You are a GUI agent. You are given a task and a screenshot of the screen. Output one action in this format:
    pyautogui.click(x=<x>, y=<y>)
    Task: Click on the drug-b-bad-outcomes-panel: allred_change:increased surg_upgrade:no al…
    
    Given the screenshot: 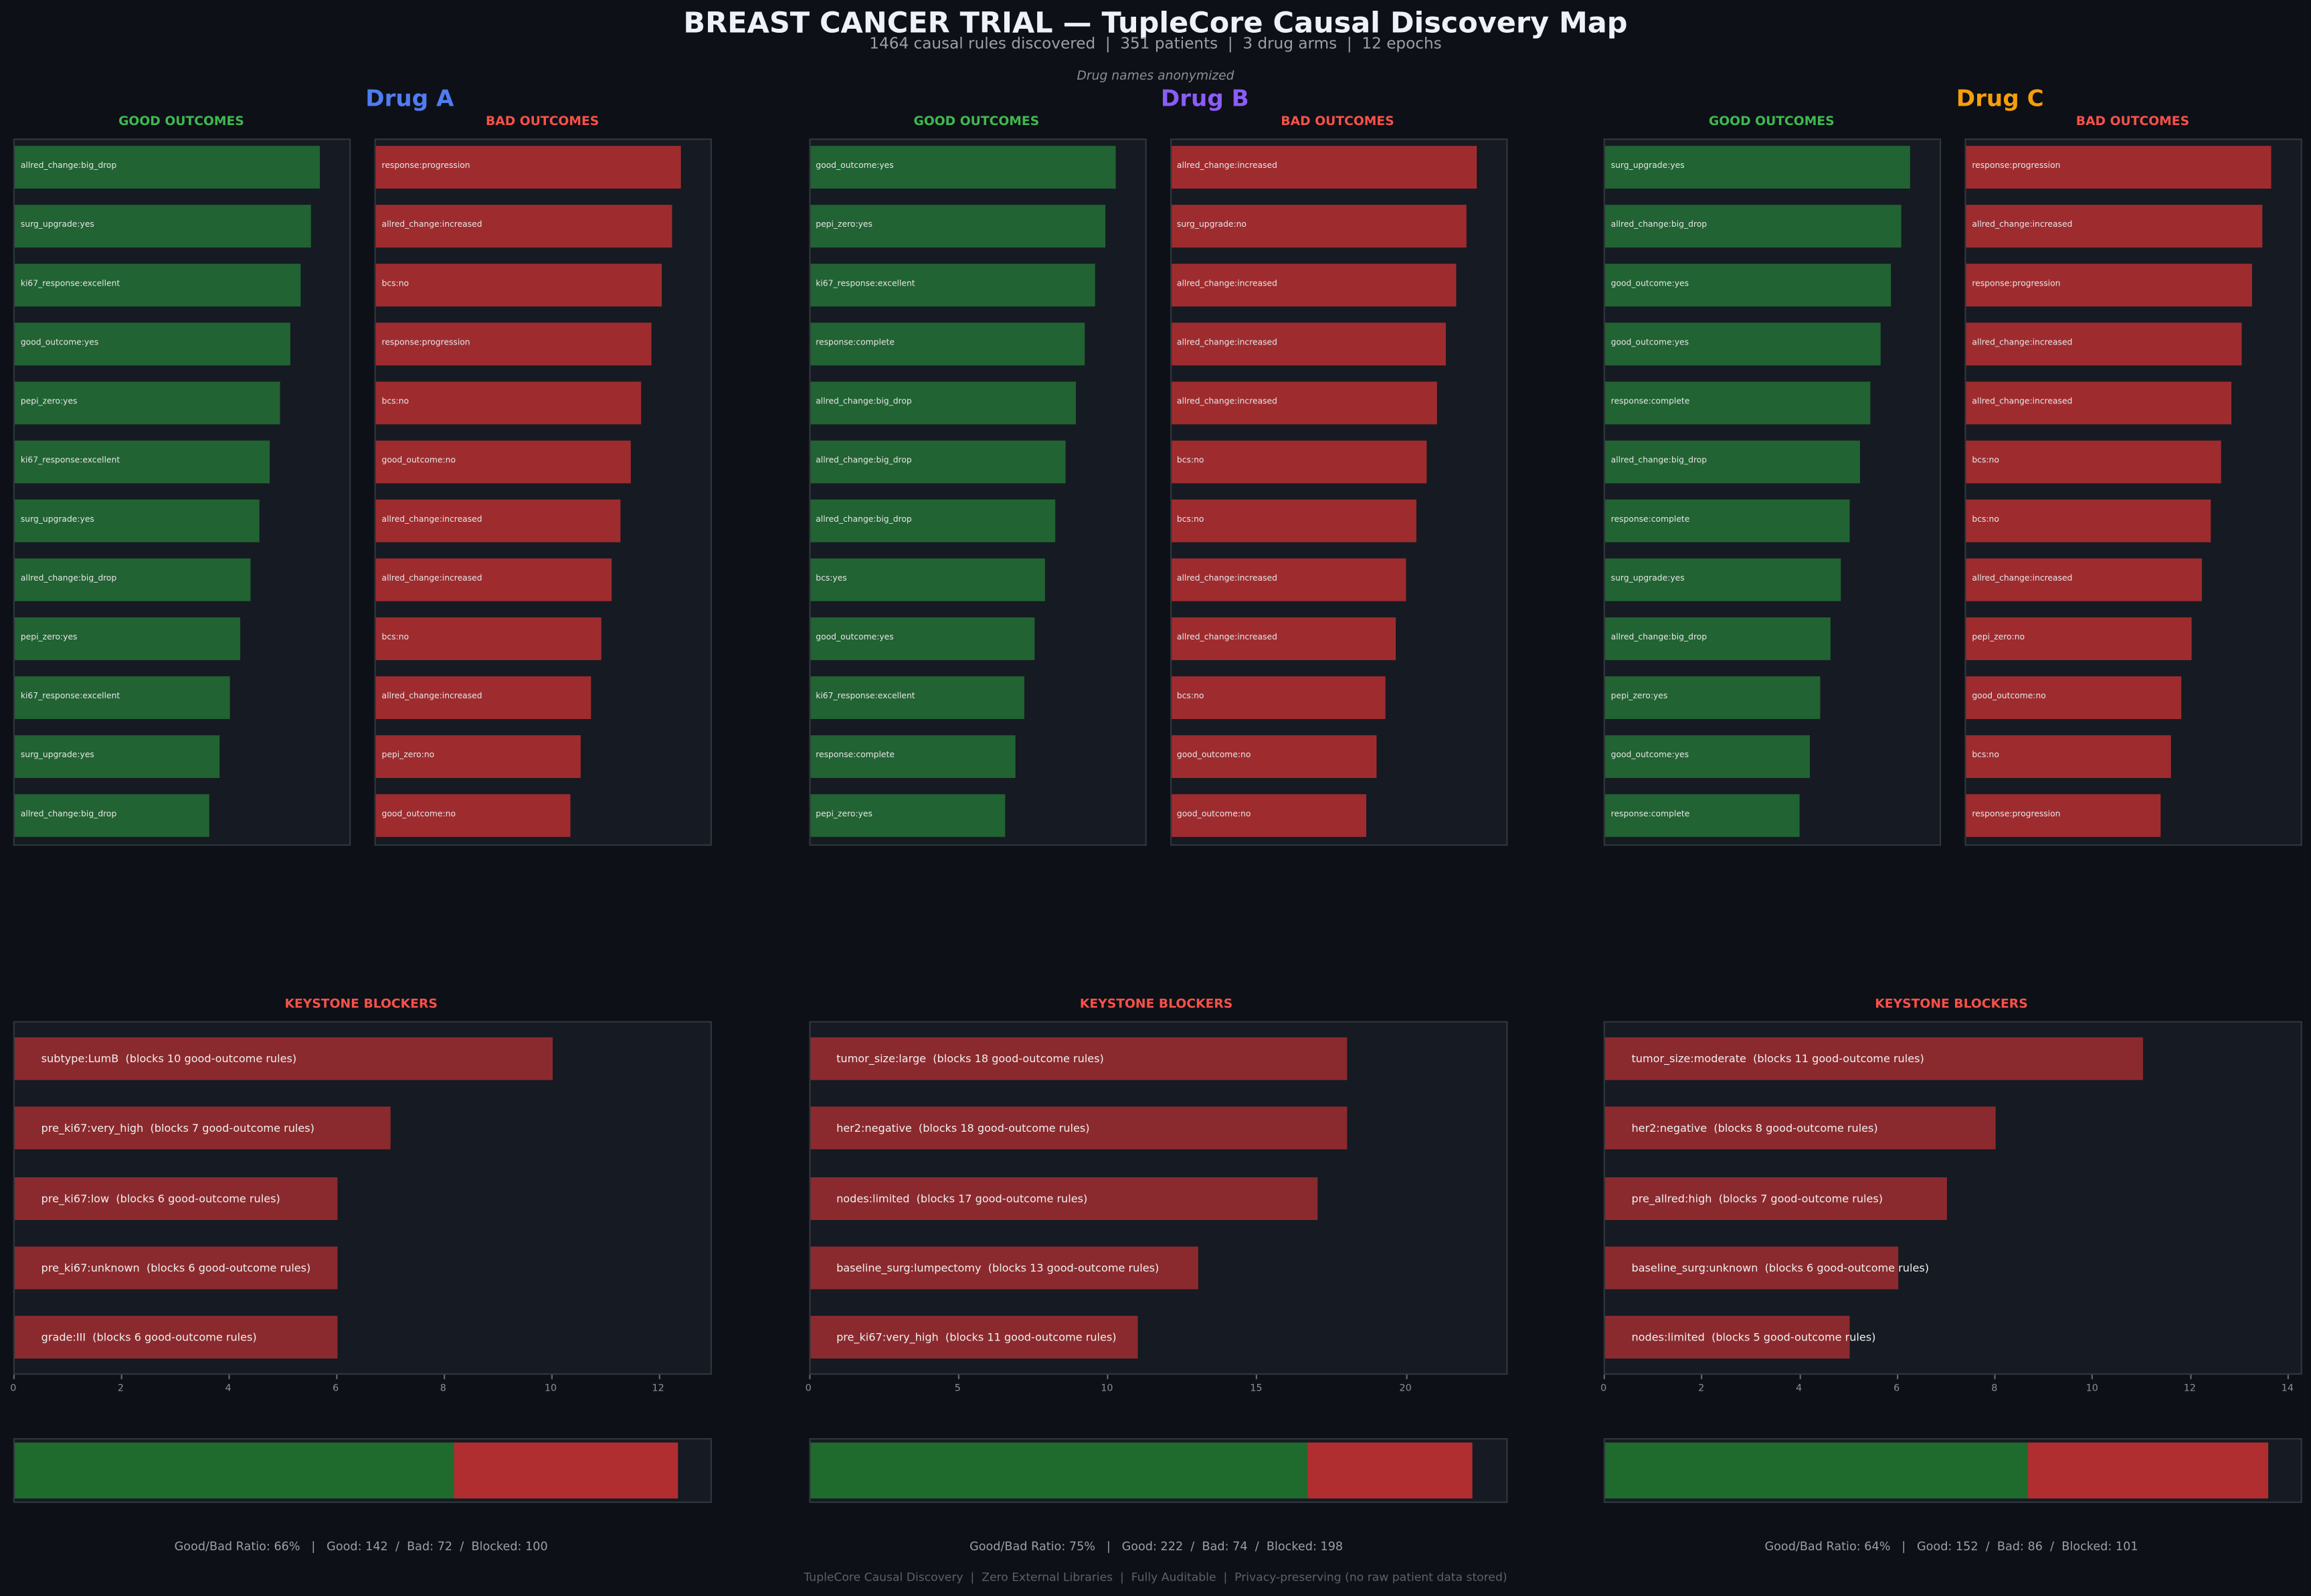 What is the action you would take?
    pyautogui.click(x=1338, y=492)
    